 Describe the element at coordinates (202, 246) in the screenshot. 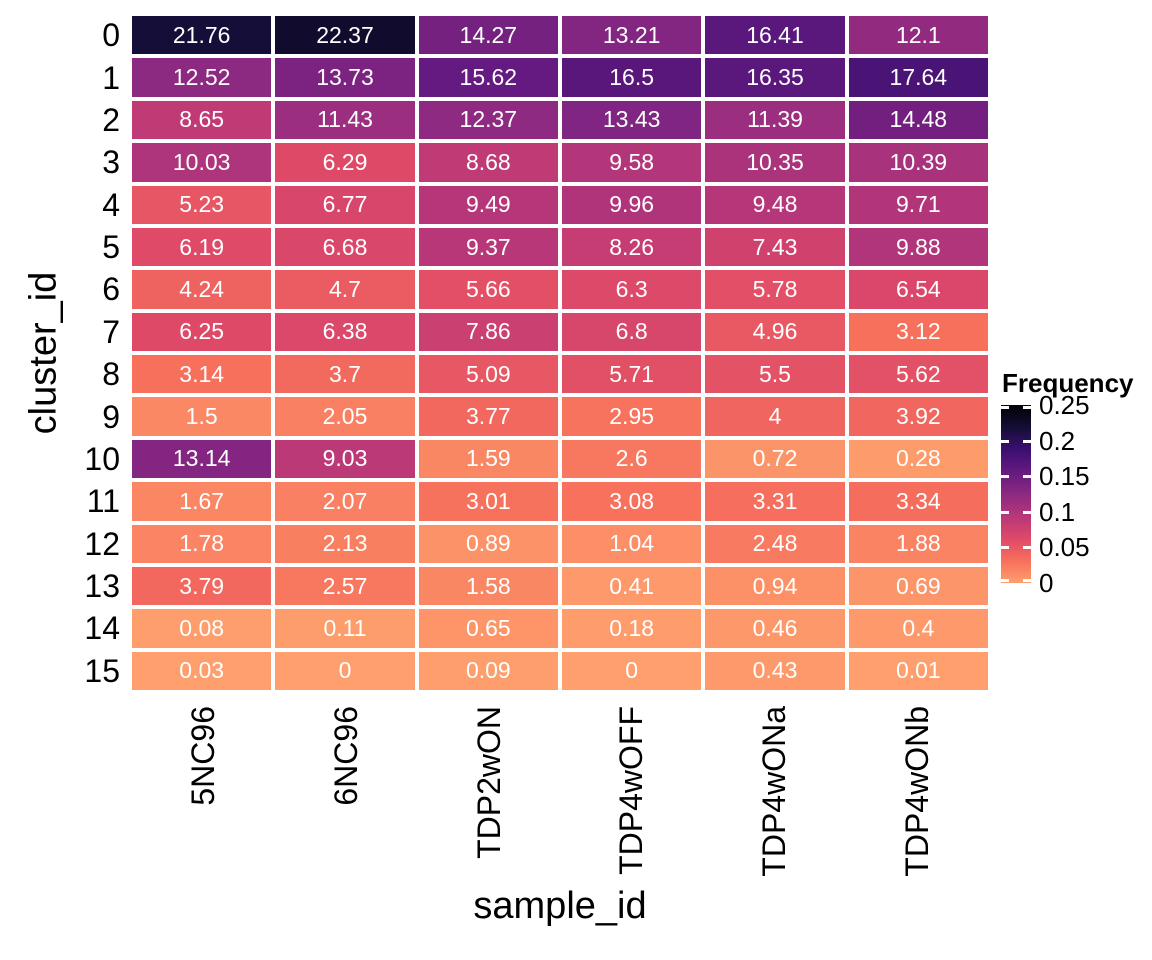

I see `heatmap-cell-value: 6.19` at that location.